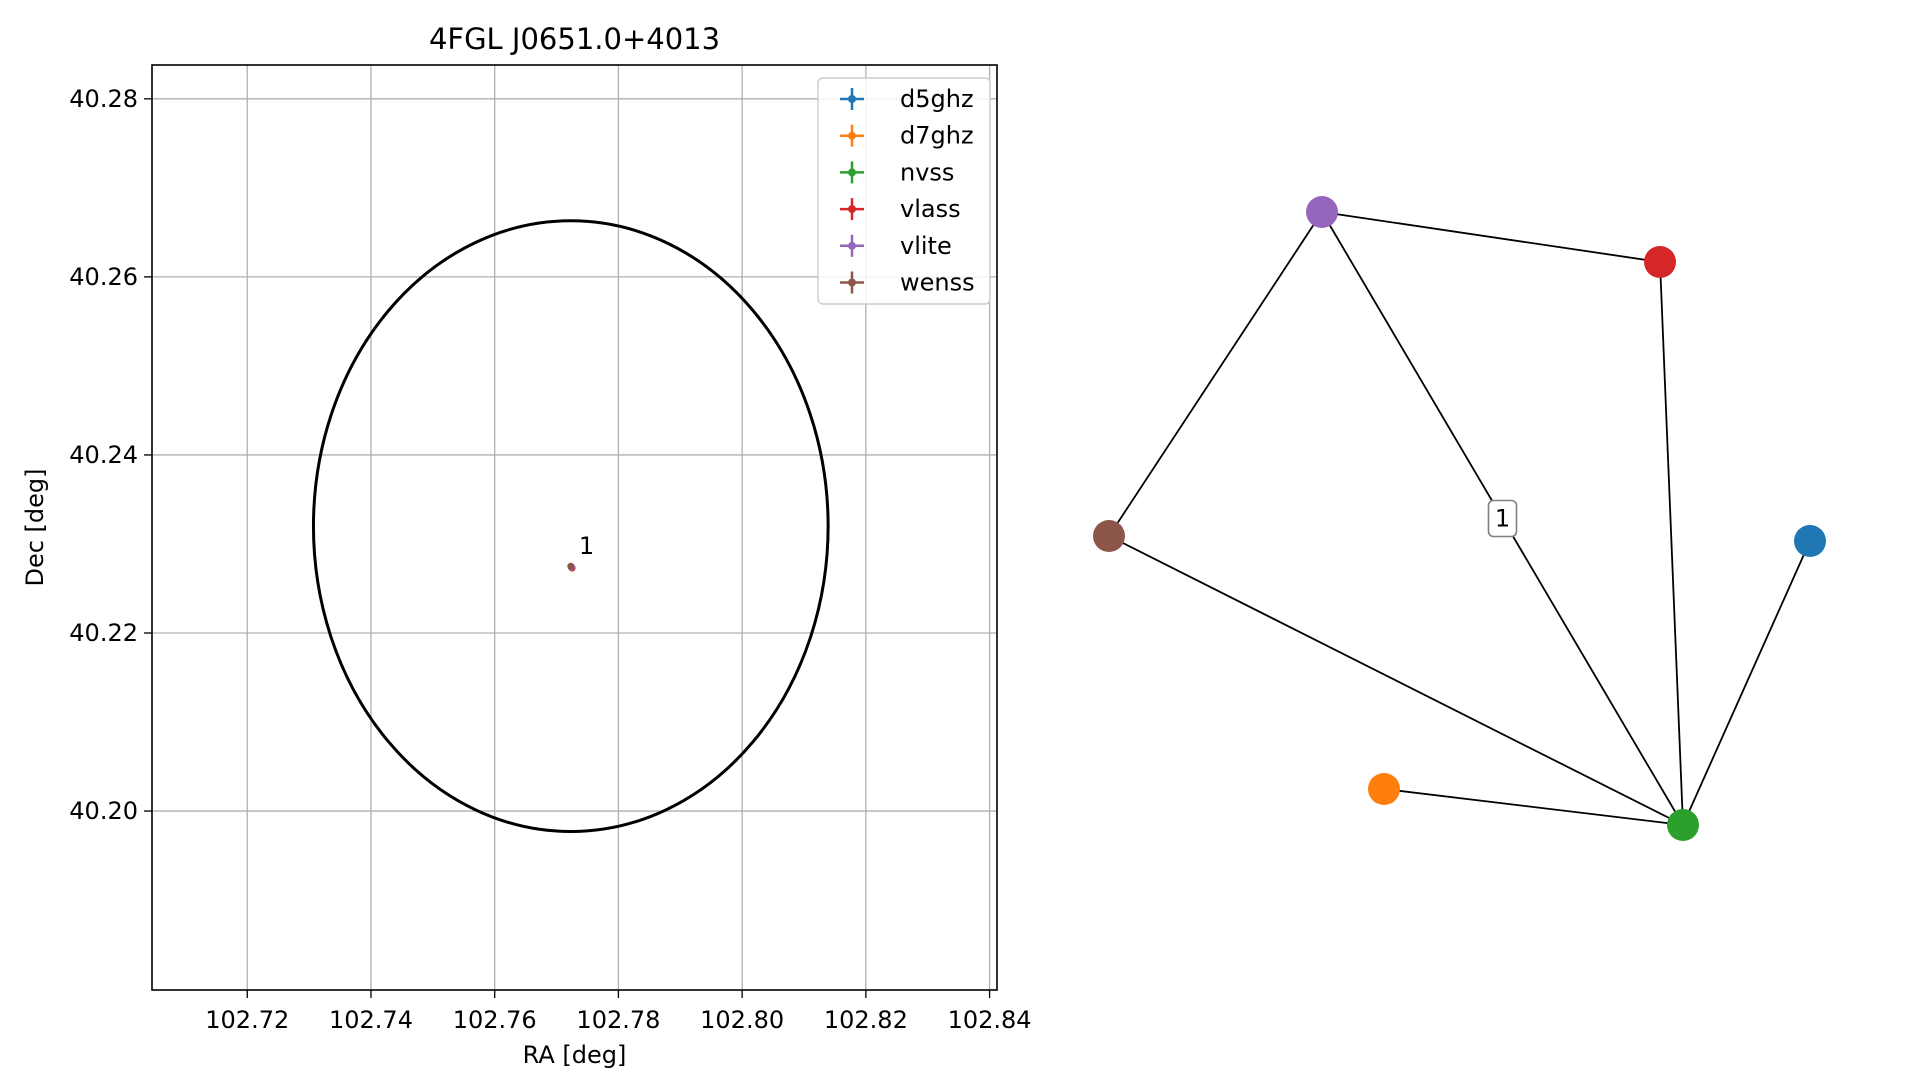 This screenshot has width=1919, height=1080. What do you see at coordinates (852, 99) in the screenshot?
I see `legend-marker-d5ghz` at bounding box center [852, 99].